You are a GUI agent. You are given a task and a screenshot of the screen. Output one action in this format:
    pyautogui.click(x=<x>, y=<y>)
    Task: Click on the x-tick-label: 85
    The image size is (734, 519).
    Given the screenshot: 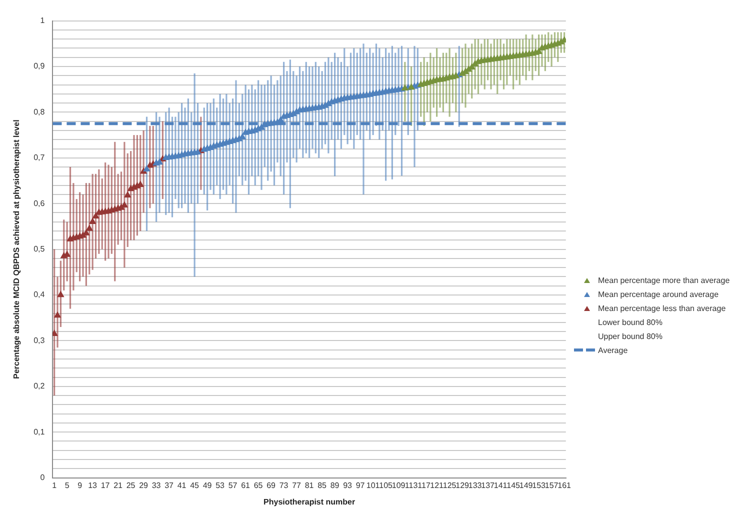 What is the action you would take?
    pyautogui.click(x=323, y=485)
    